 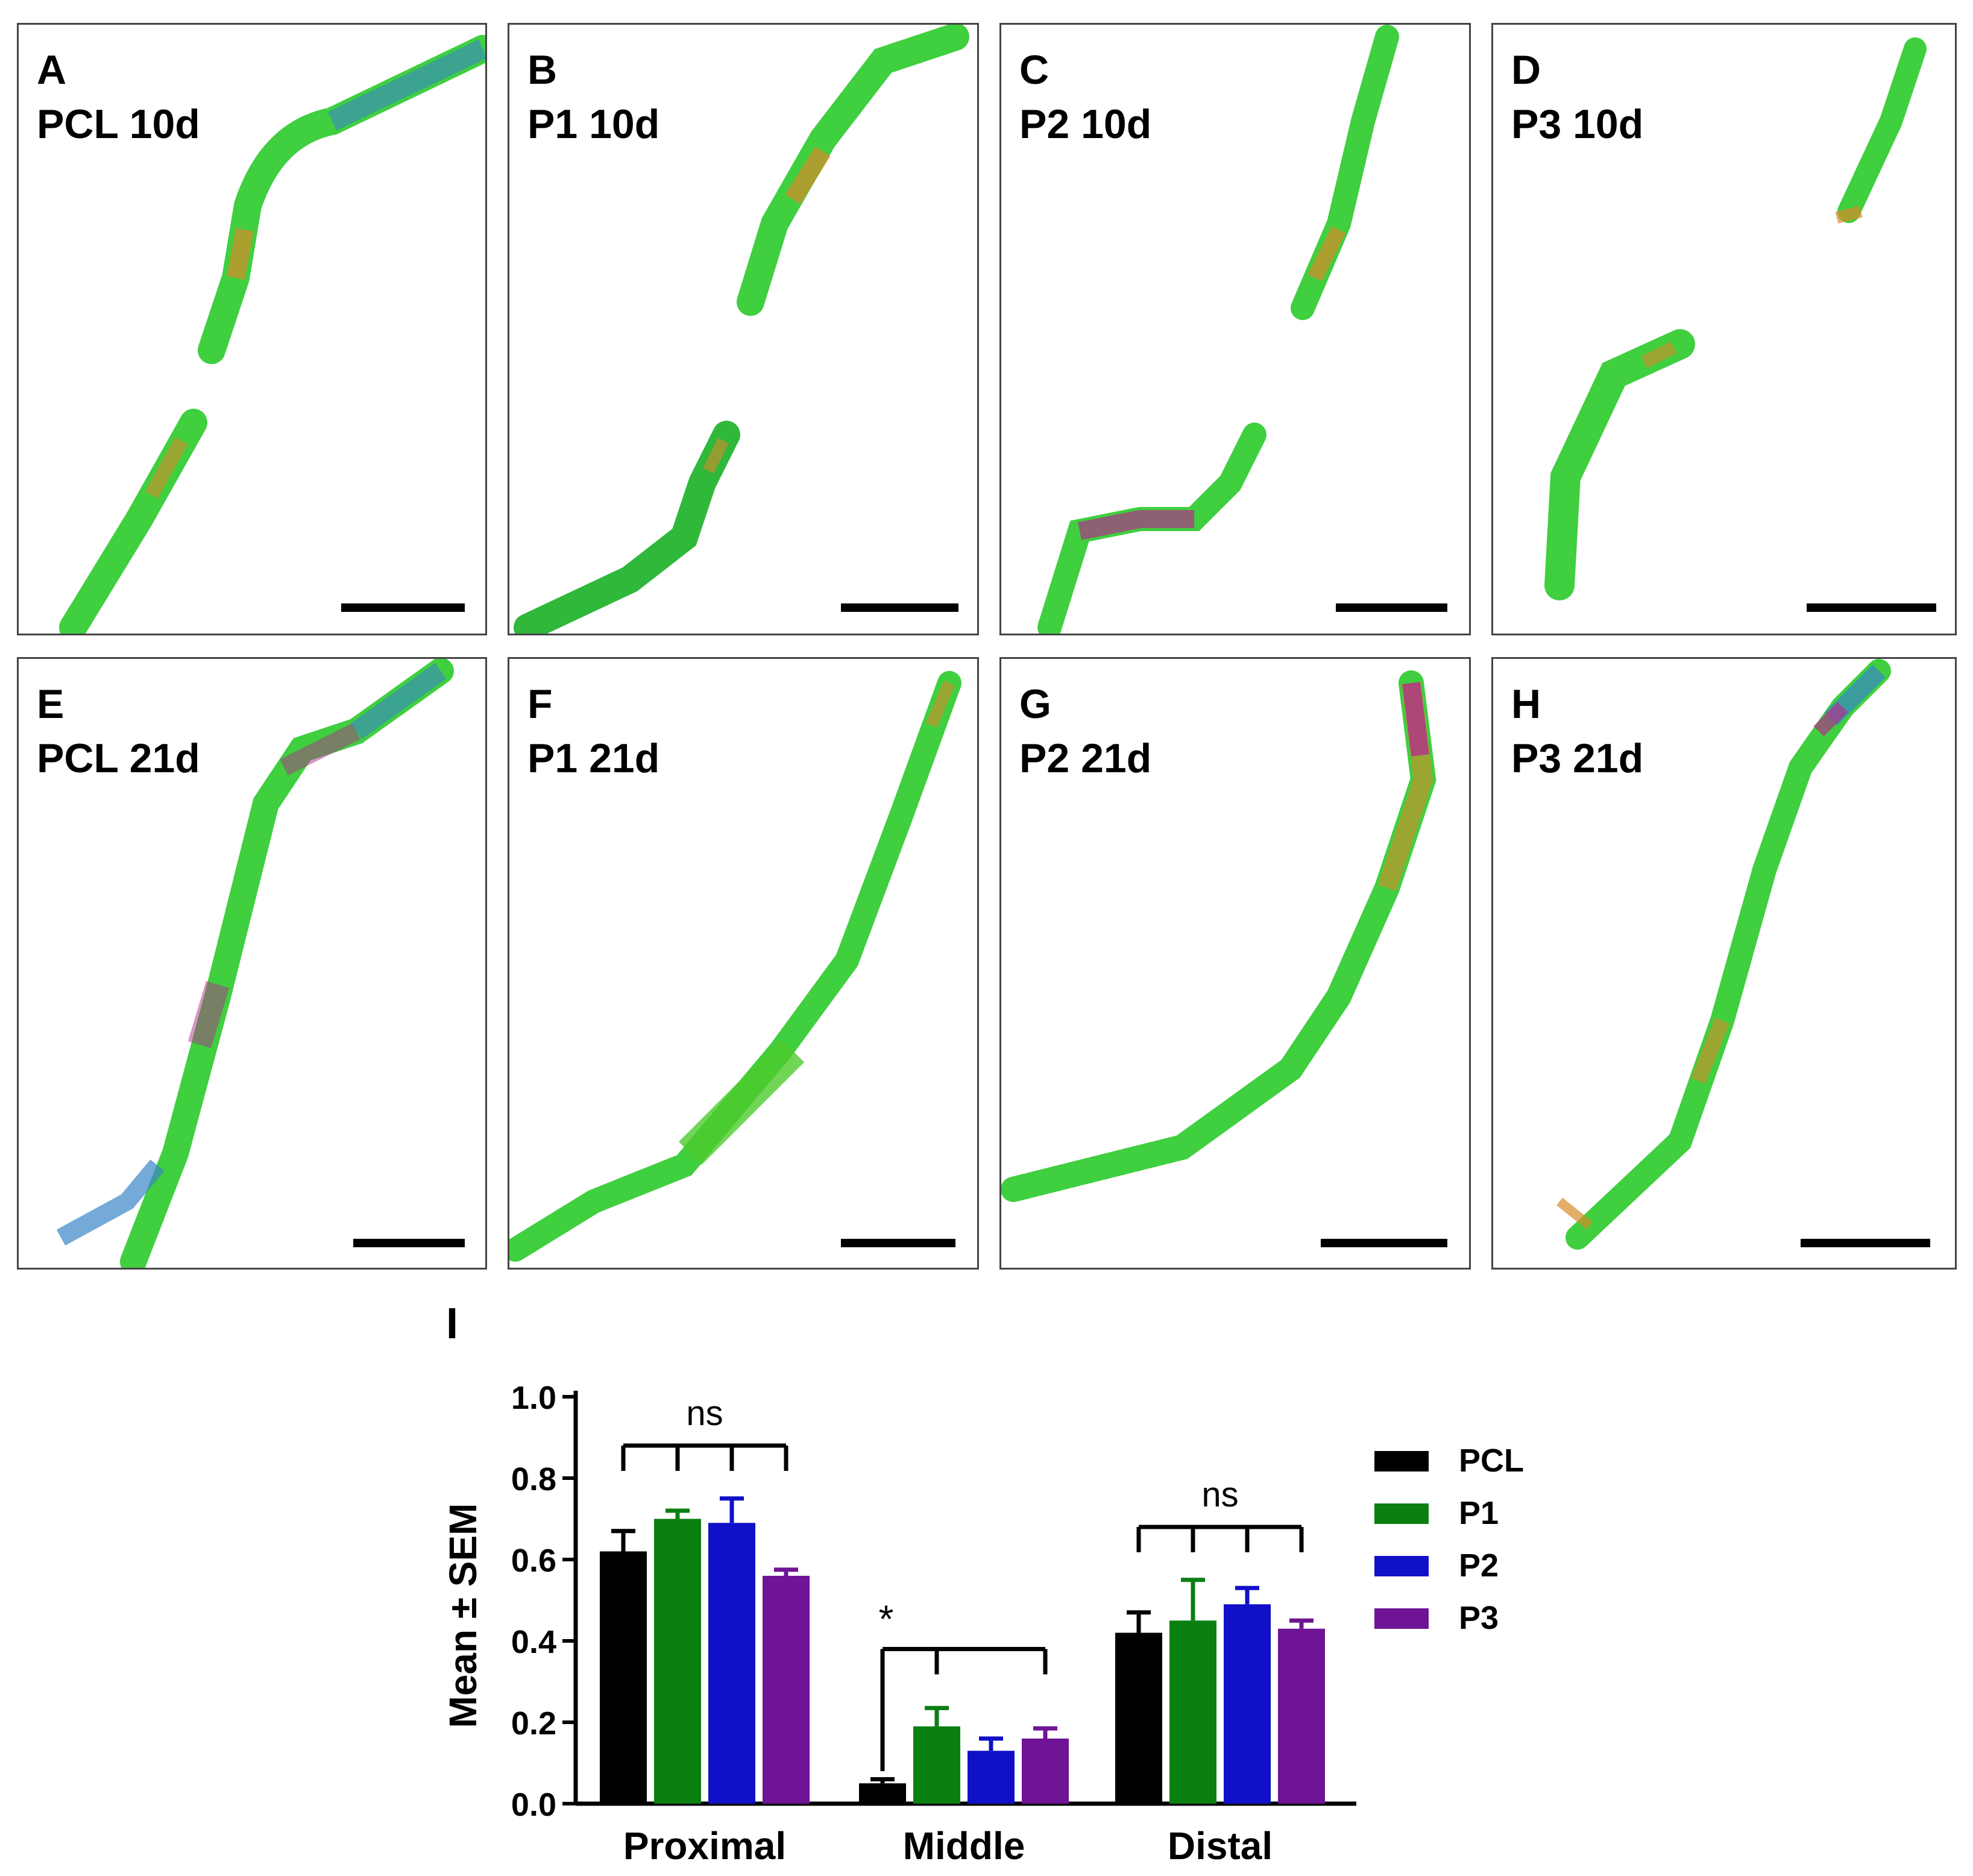 What do you see at coordinates (882, 1794) in the screenshot?
I see `bar-pcl-middle` at bounding box center [882, 1794].